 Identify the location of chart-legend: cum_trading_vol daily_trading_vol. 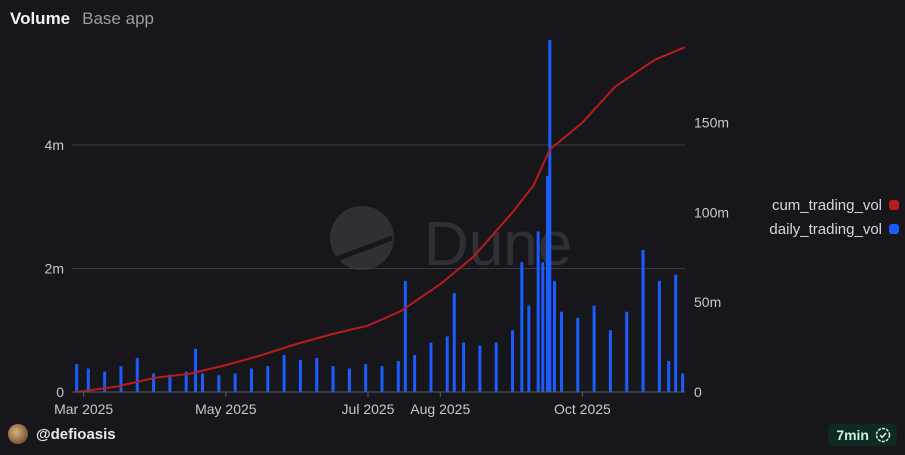
(834, 217).